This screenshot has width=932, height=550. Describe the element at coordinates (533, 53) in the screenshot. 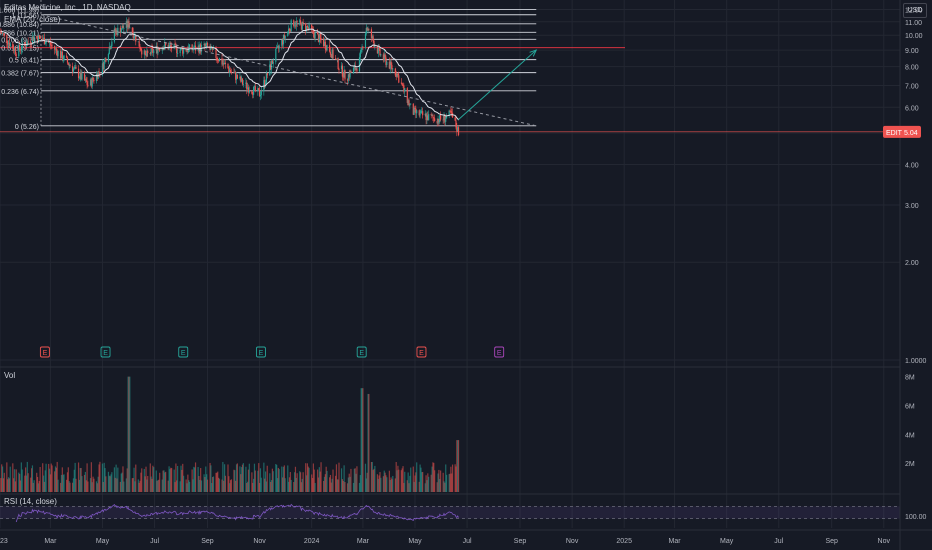

I see `projection-arrow-head` at that location.